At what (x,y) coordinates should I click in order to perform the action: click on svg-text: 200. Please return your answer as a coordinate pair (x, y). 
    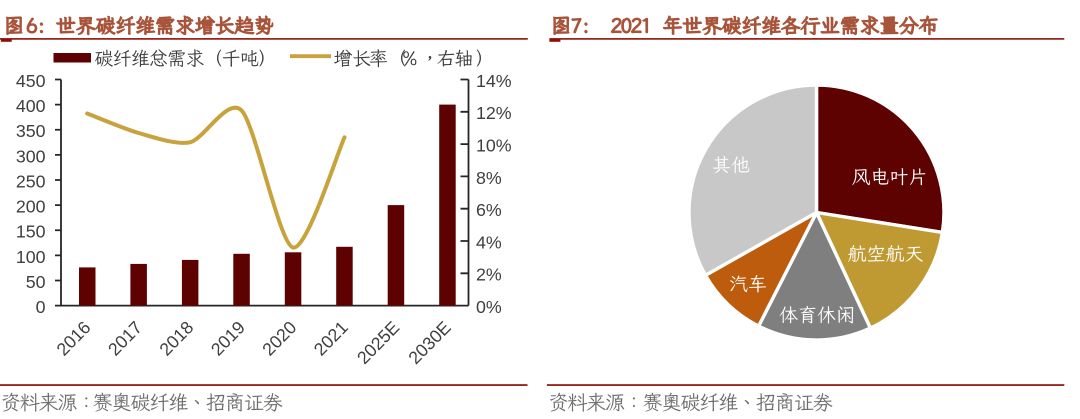
    Looking at the image, I should click on (31, 207).